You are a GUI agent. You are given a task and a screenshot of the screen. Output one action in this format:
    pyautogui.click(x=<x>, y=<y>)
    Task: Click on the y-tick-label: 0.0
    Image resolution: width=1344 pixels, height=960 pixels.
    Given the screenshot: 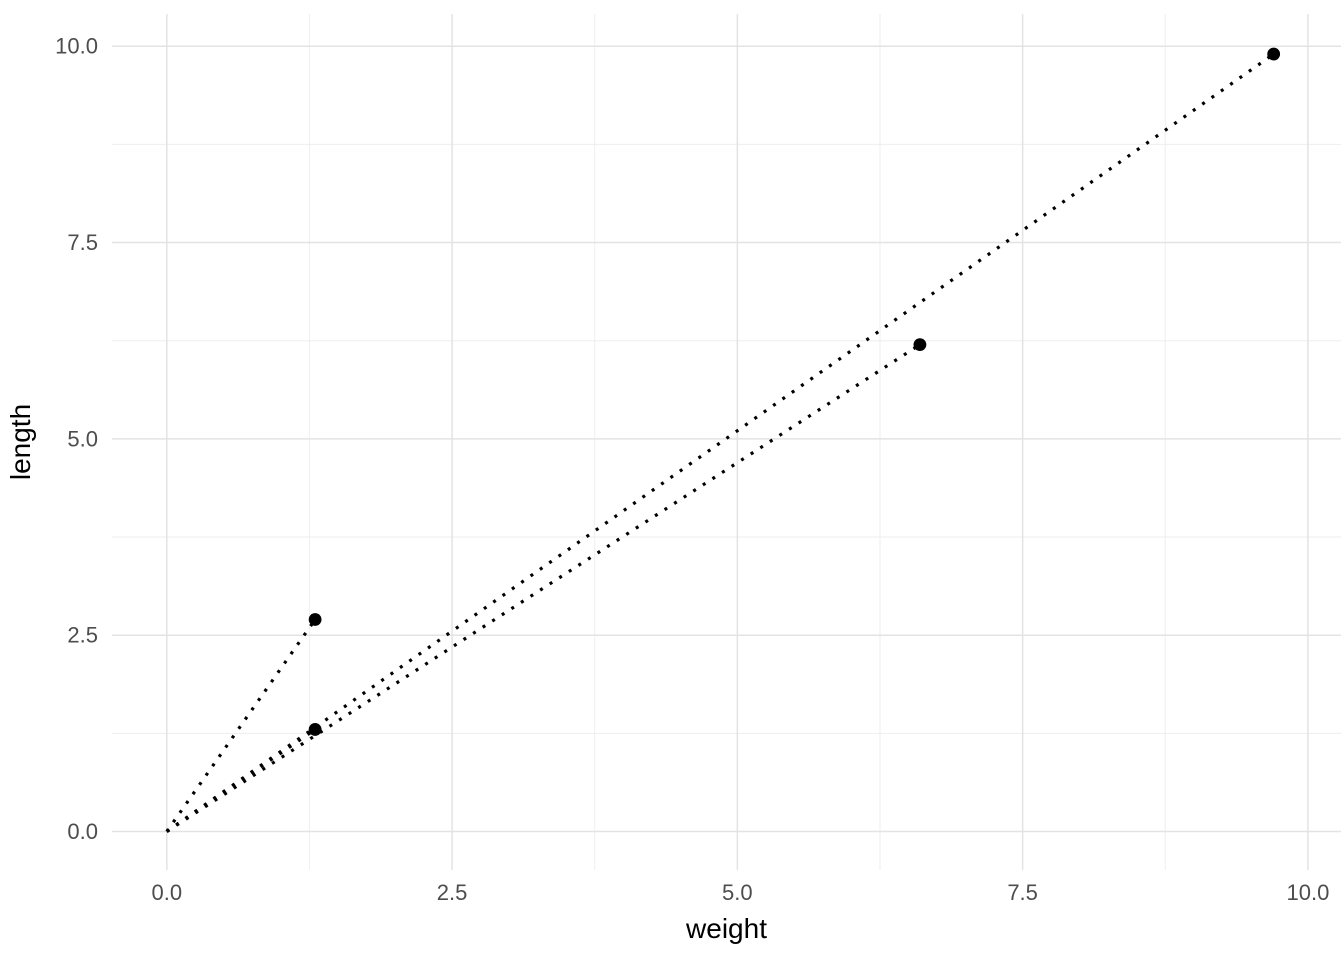 What is the action you would take?
    pyautogui.click(x=82, y=831)
    